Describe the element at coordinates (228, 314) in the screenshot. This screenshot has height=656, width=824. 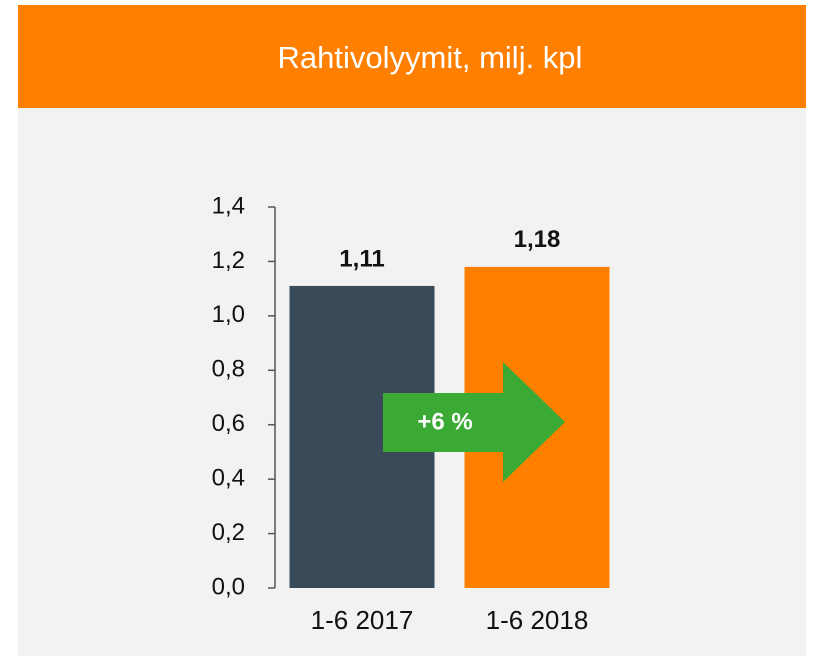
I see `y-tick-label: 1,0` at that location.